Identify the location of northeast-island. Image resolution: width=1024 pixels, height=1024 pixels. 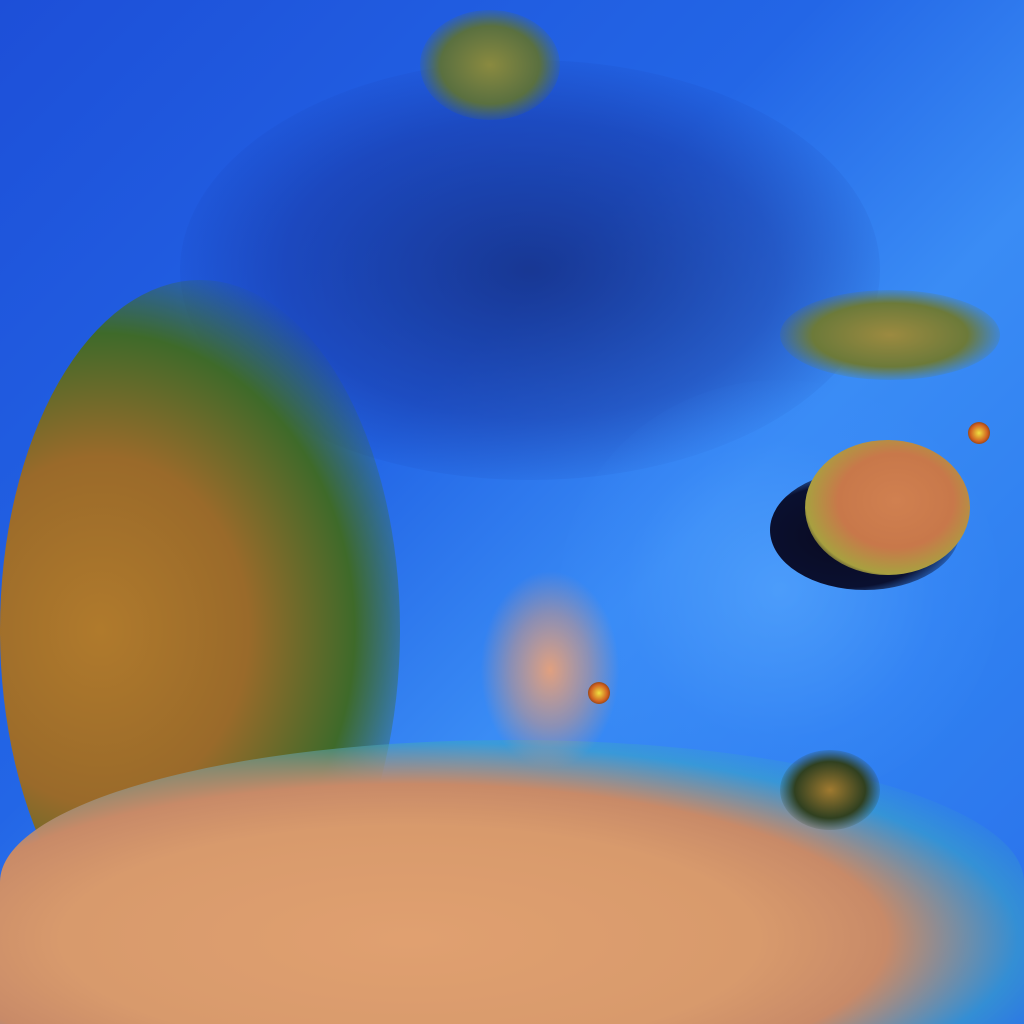
(890, 335).